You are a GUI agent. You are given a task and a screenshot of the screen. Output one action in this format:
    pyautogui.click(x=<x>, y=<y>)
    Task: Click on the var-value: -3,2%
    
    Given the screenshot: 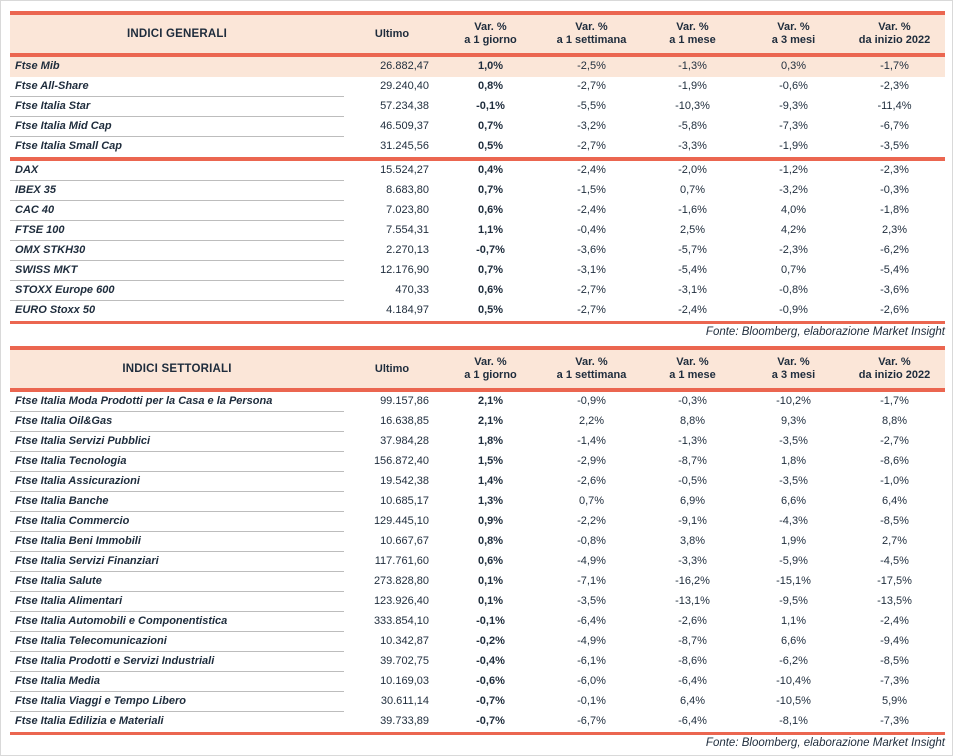 What is the action you would take?
    pyautogui.click(x=793, y=190)
    